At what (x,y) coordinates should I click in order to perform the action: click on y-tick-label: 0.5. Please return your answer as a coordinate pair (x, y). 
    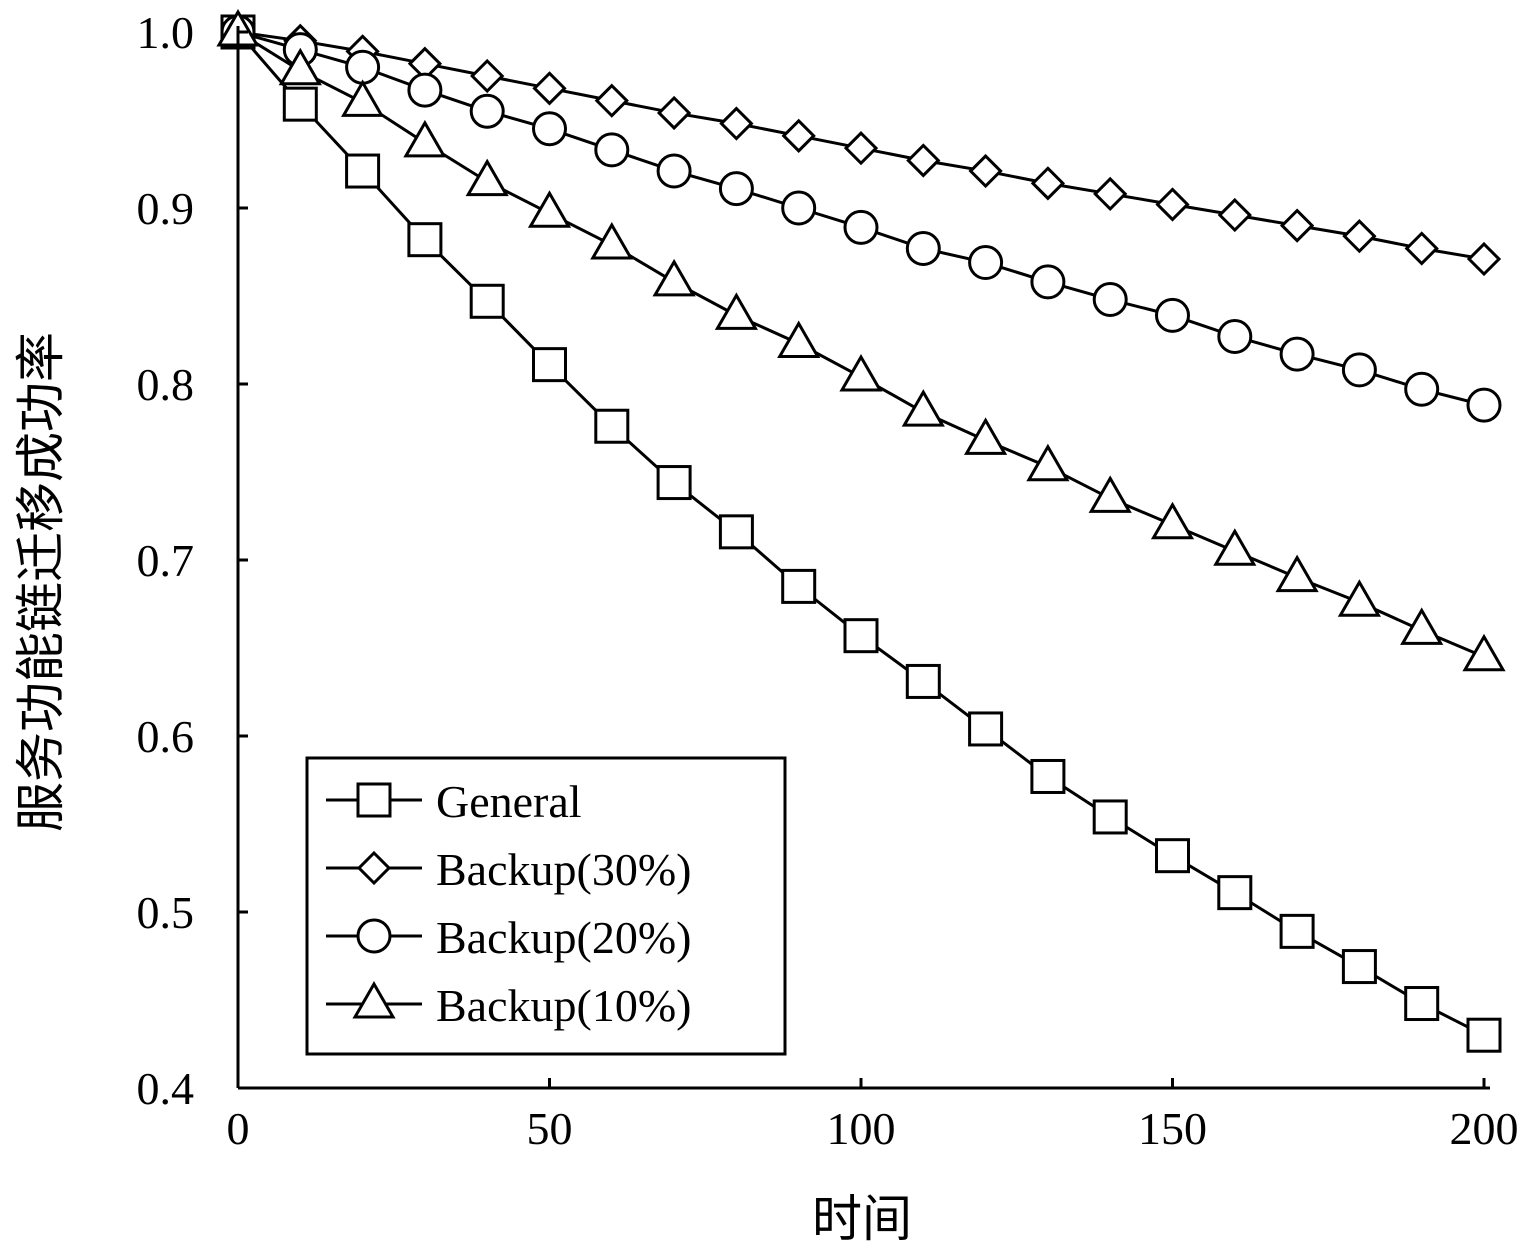
    Looking at the image, I should click on (166, 912).